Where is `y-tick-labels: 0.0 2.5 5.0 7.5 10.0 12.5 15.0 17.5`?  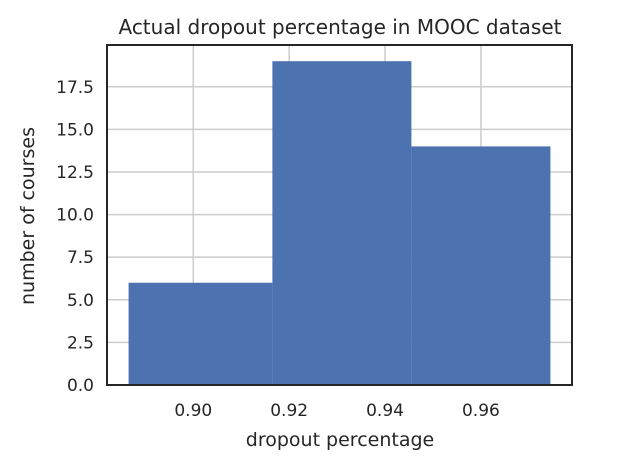
y-tick-labels: 0.0 2.5 5.0 7.5 10.0 12.5 15.0 17.5 is located at coordinates (75, 237).